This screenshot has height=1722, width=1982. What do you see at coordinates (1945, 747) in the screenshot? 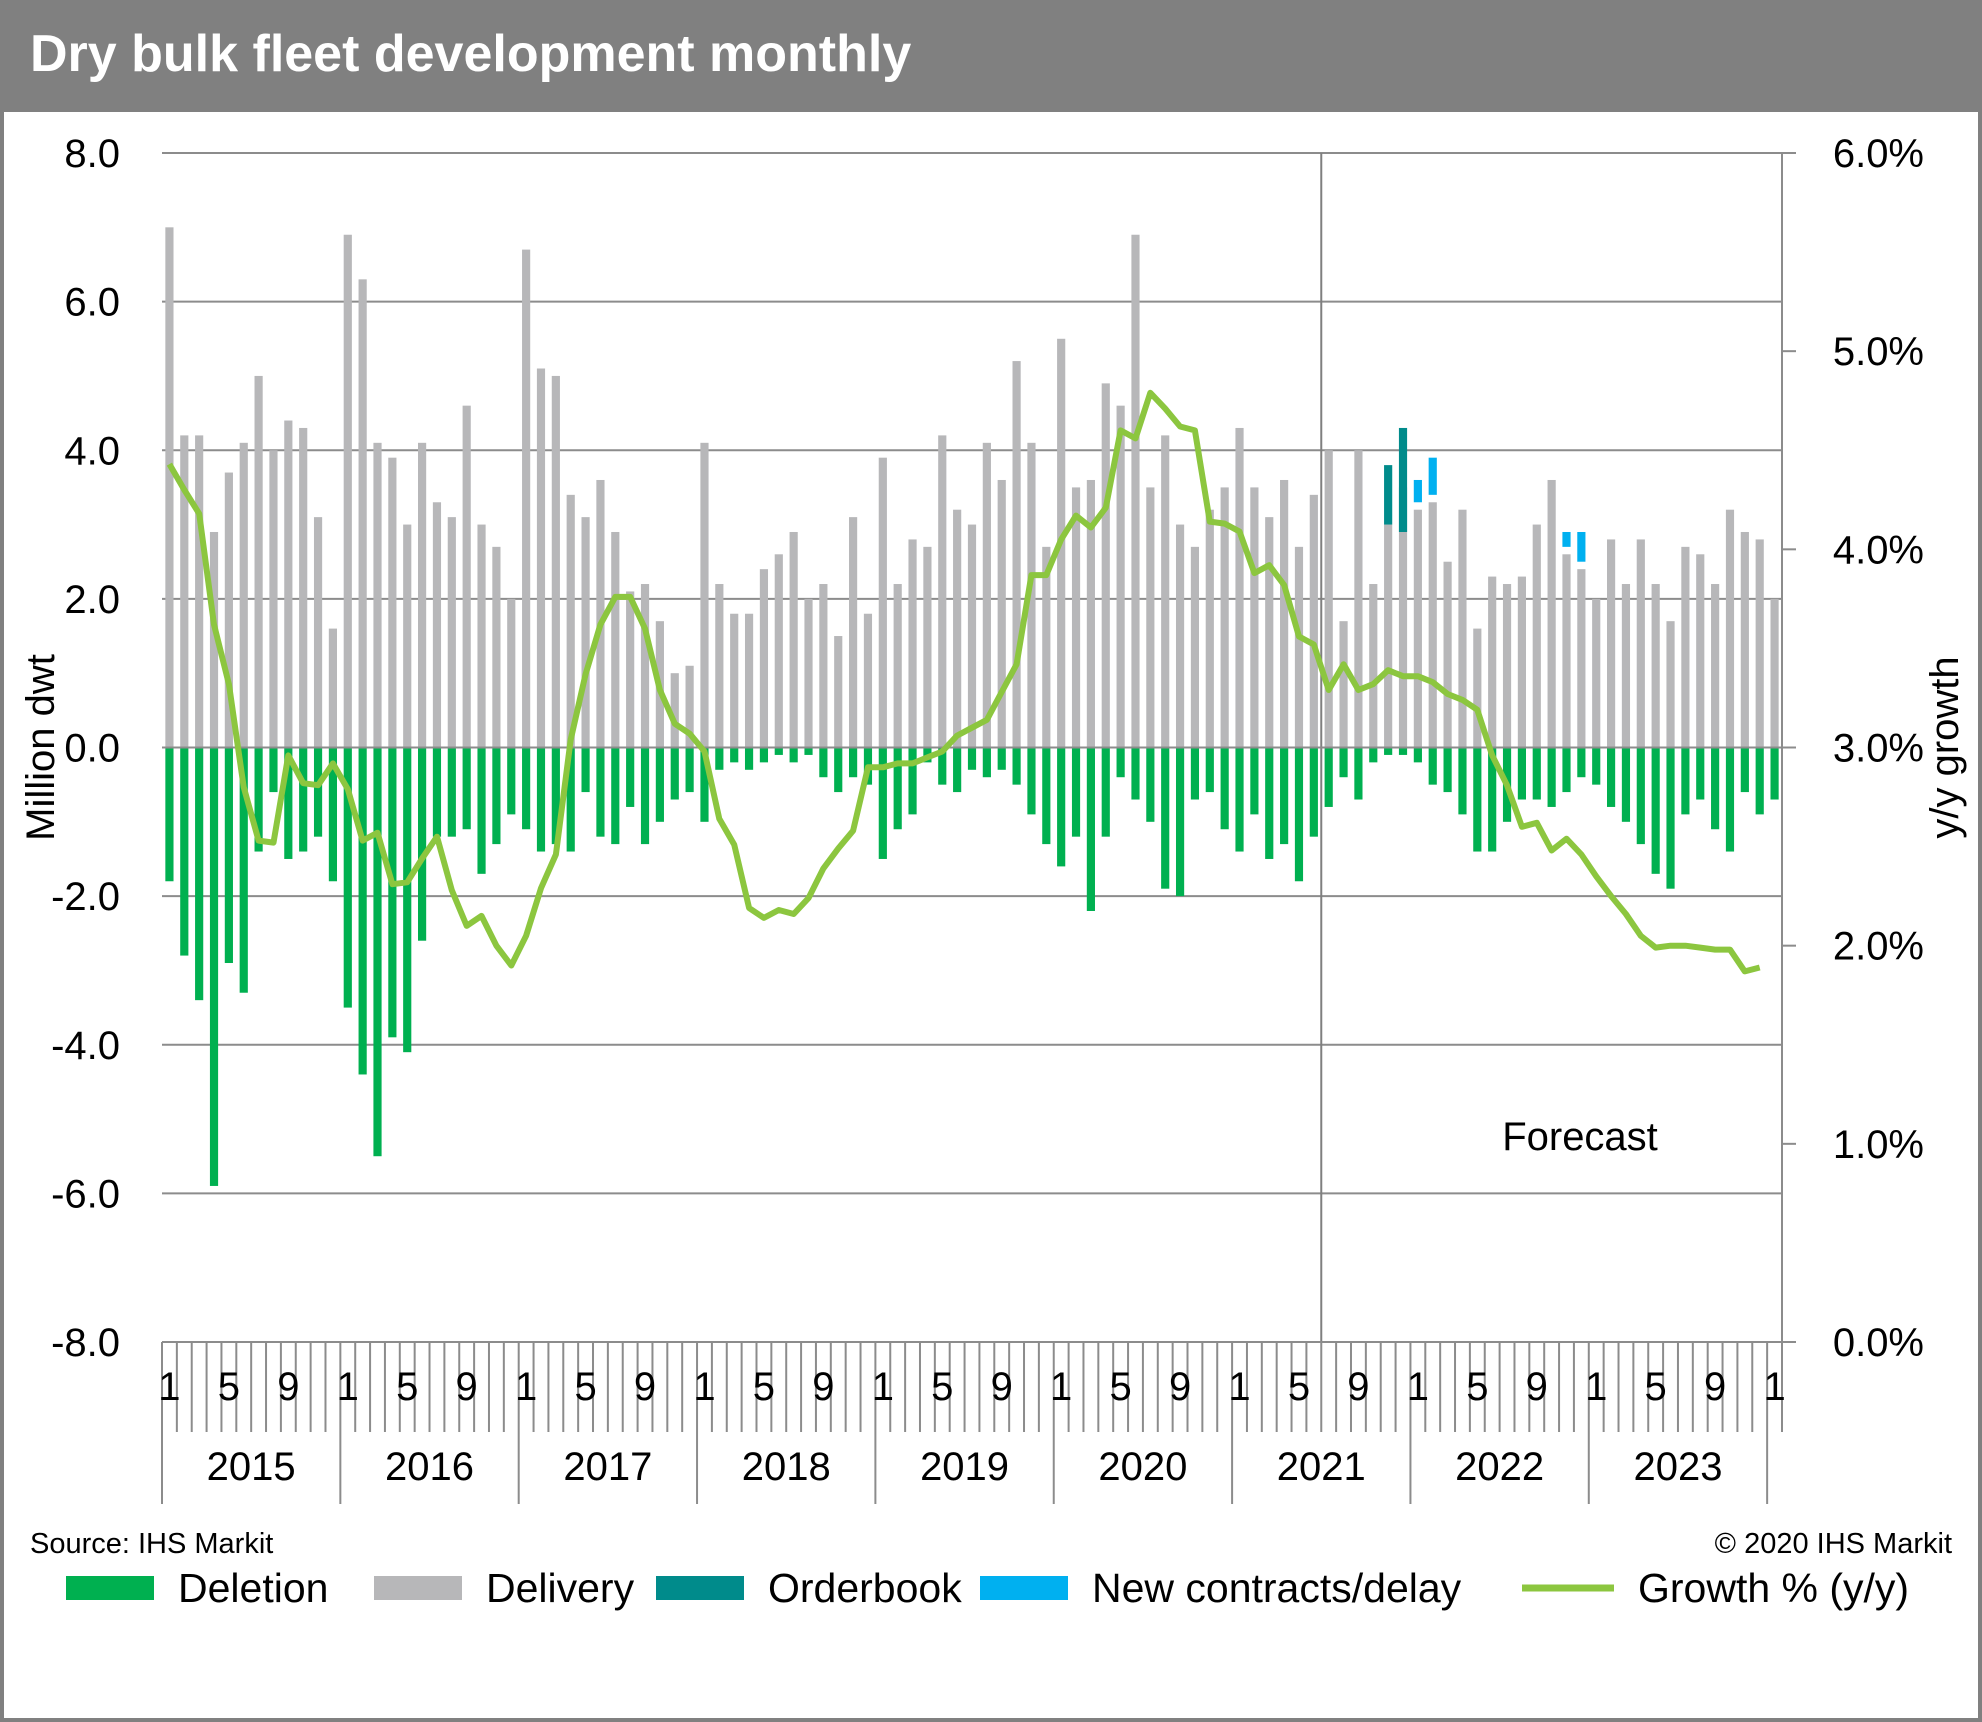
I see `y2-axis-title: y/y growth` at bounding box center [1945, 747].